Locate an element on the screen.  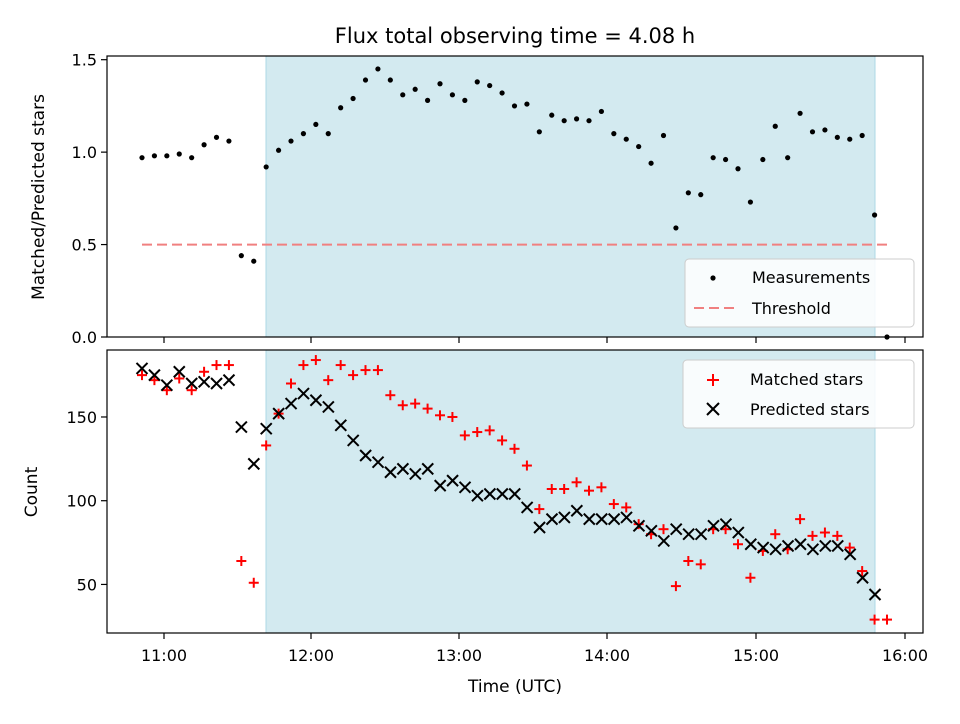
y-tick-label: 1.0 is located at coordinates (84, 152).